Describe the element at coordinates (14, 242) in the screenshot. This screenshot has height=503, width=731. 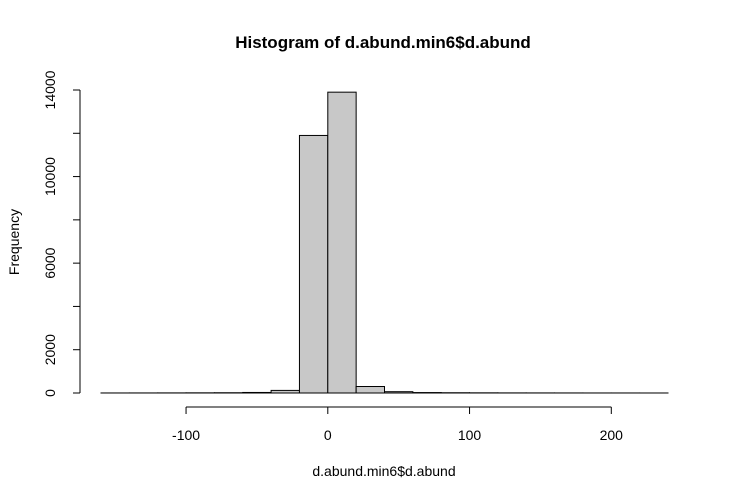
I see `y-axis-label: Frequency` at that location.